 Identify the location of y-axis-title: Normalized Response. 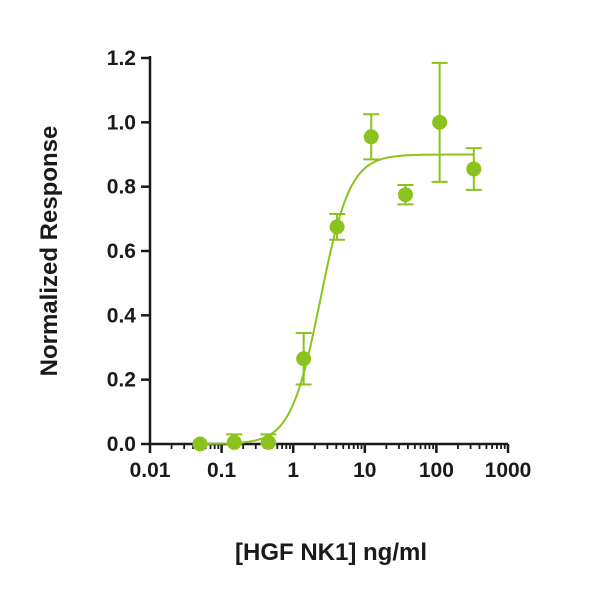
(49, 251).